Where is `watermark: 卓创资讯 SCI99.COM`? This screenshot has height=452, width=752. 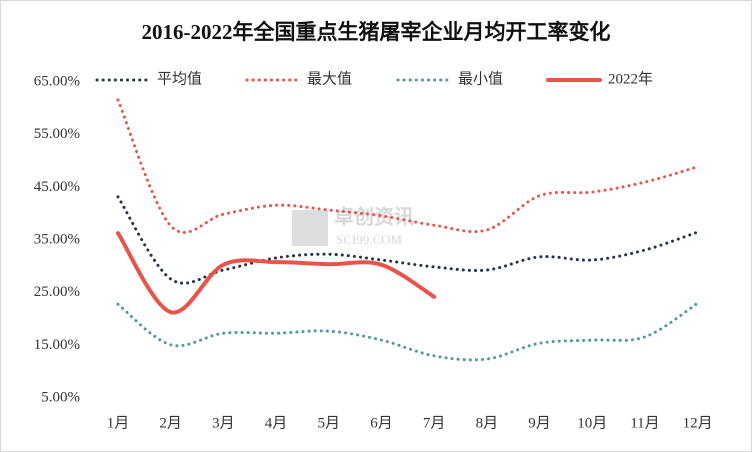 watermark: 卓创资讯 SCI99.COM is located at coordinates (353, 226).